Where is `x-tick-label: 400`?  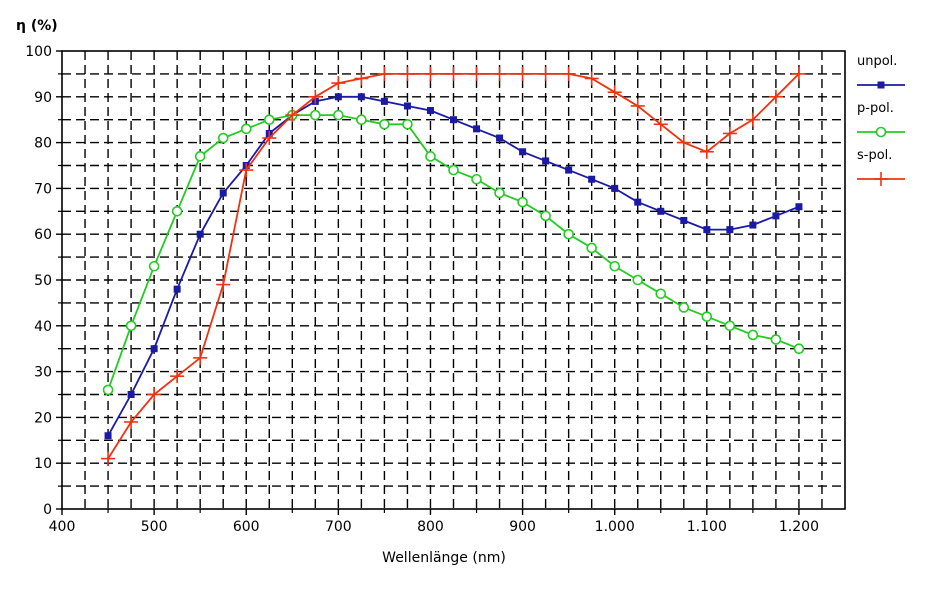
x-tick-label: 400 is located at coordinates (62, 527).